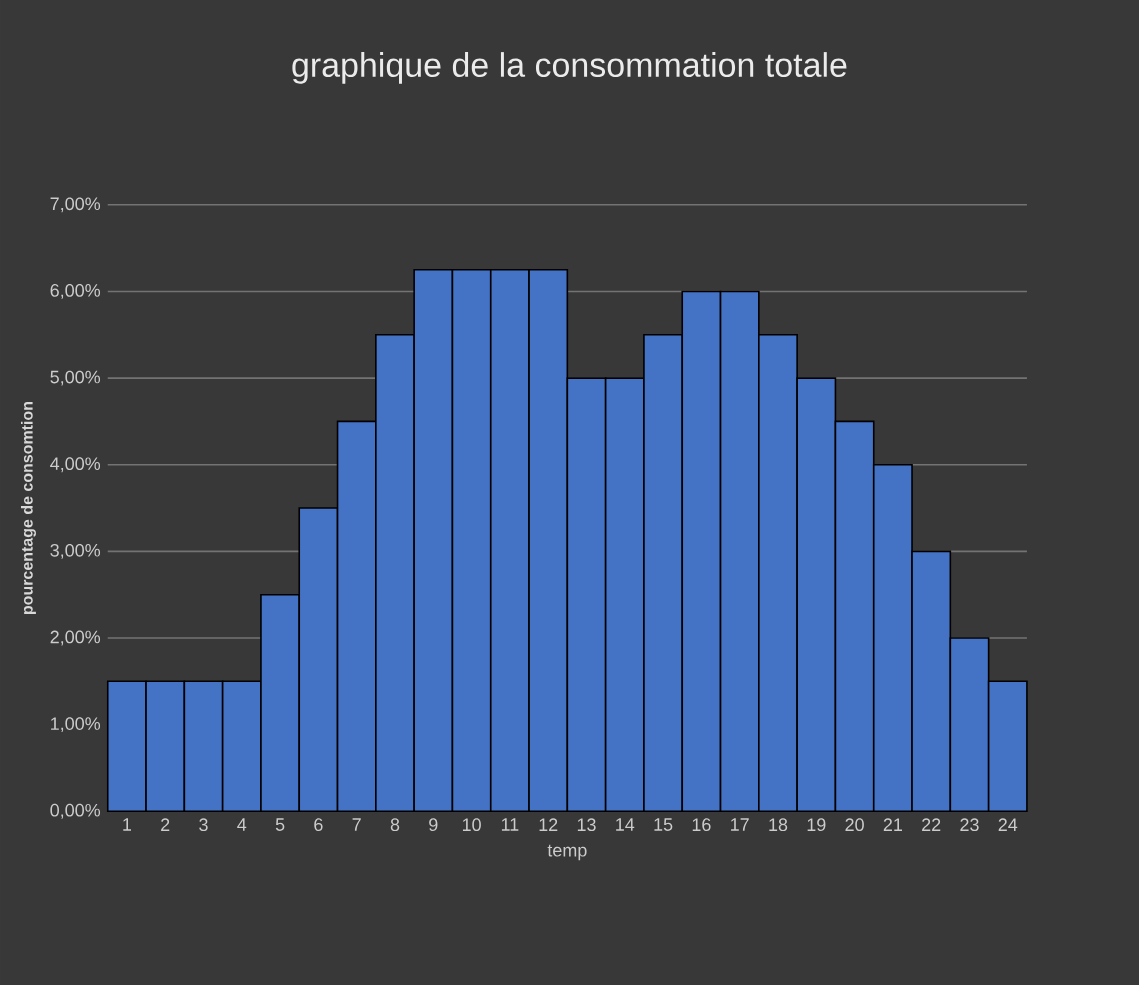 This screenshot has width=1139, height=985. What do you see at coordinates (1008, 824) in the screenshot?
I see `x-tick-label: 24` at bounding box center [1008, 824].